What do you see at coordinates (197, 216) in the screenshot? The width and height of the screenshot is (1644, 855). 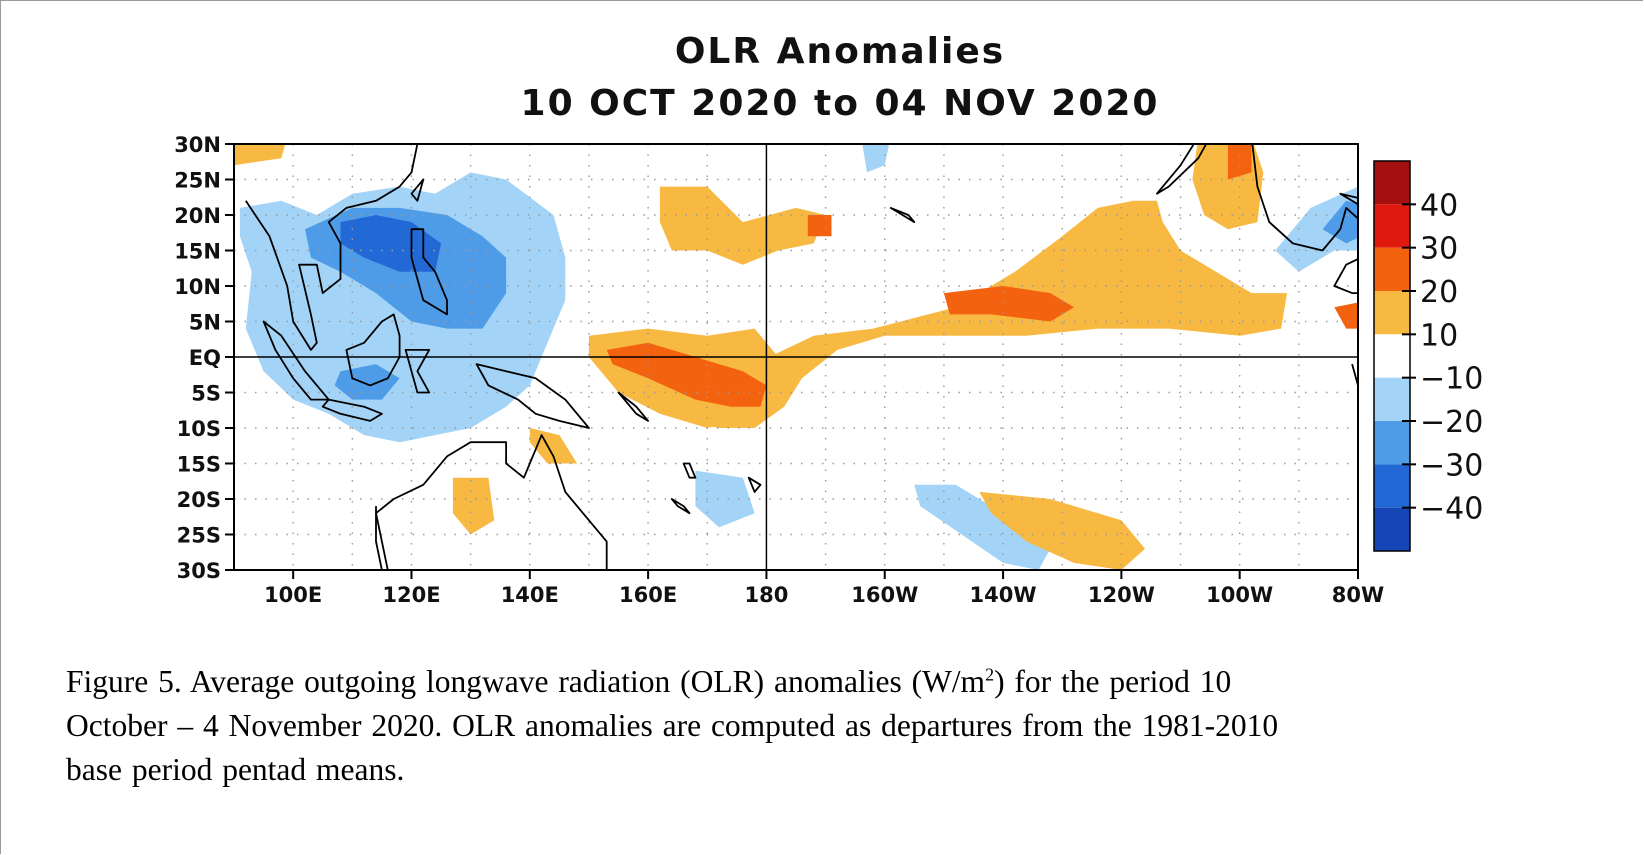 I see `lat-tick-label: 20N` at bounding box center [197, 216].